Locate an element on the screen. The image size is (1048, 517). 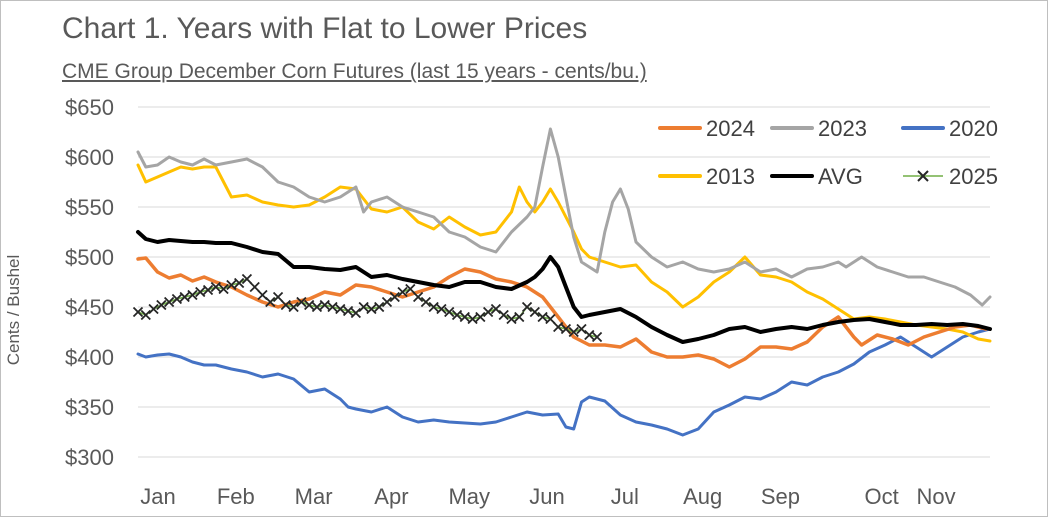
x-axis-ticks: Jan Feb Mar Apr May Jun Jul Aug Sep Oct Nov is located at coordinates (547, 496).